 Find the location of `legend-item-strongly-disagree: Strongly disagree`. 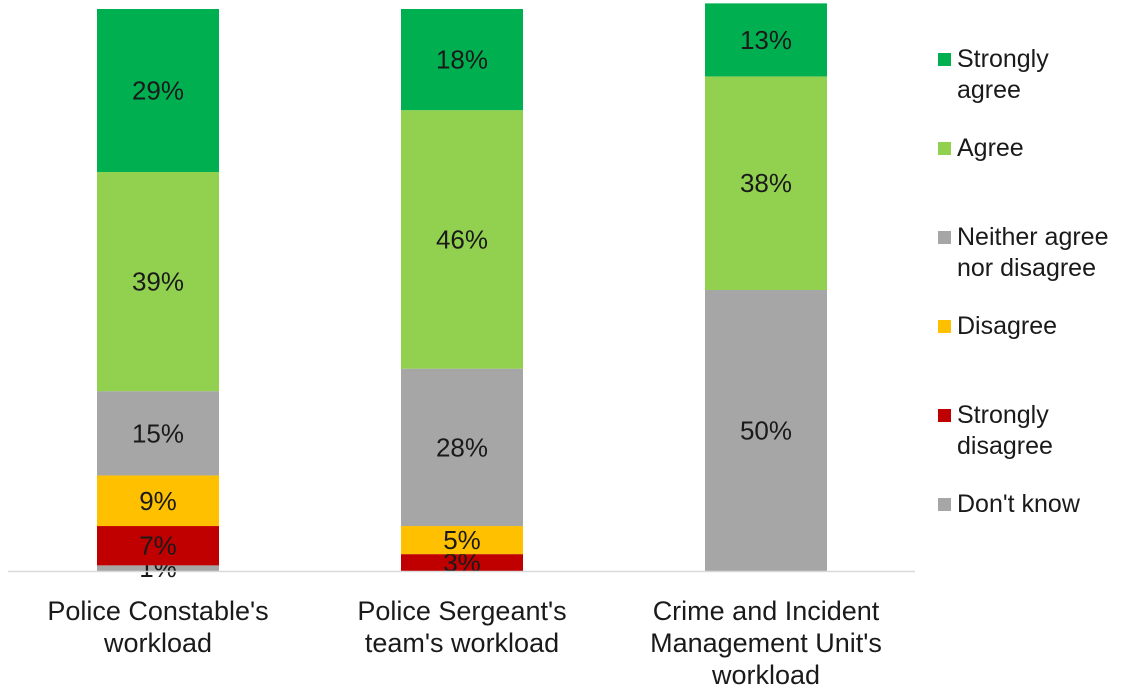

legend-item-strongly-disagree: Strongly disagree is located at coordinates (1037, 431).